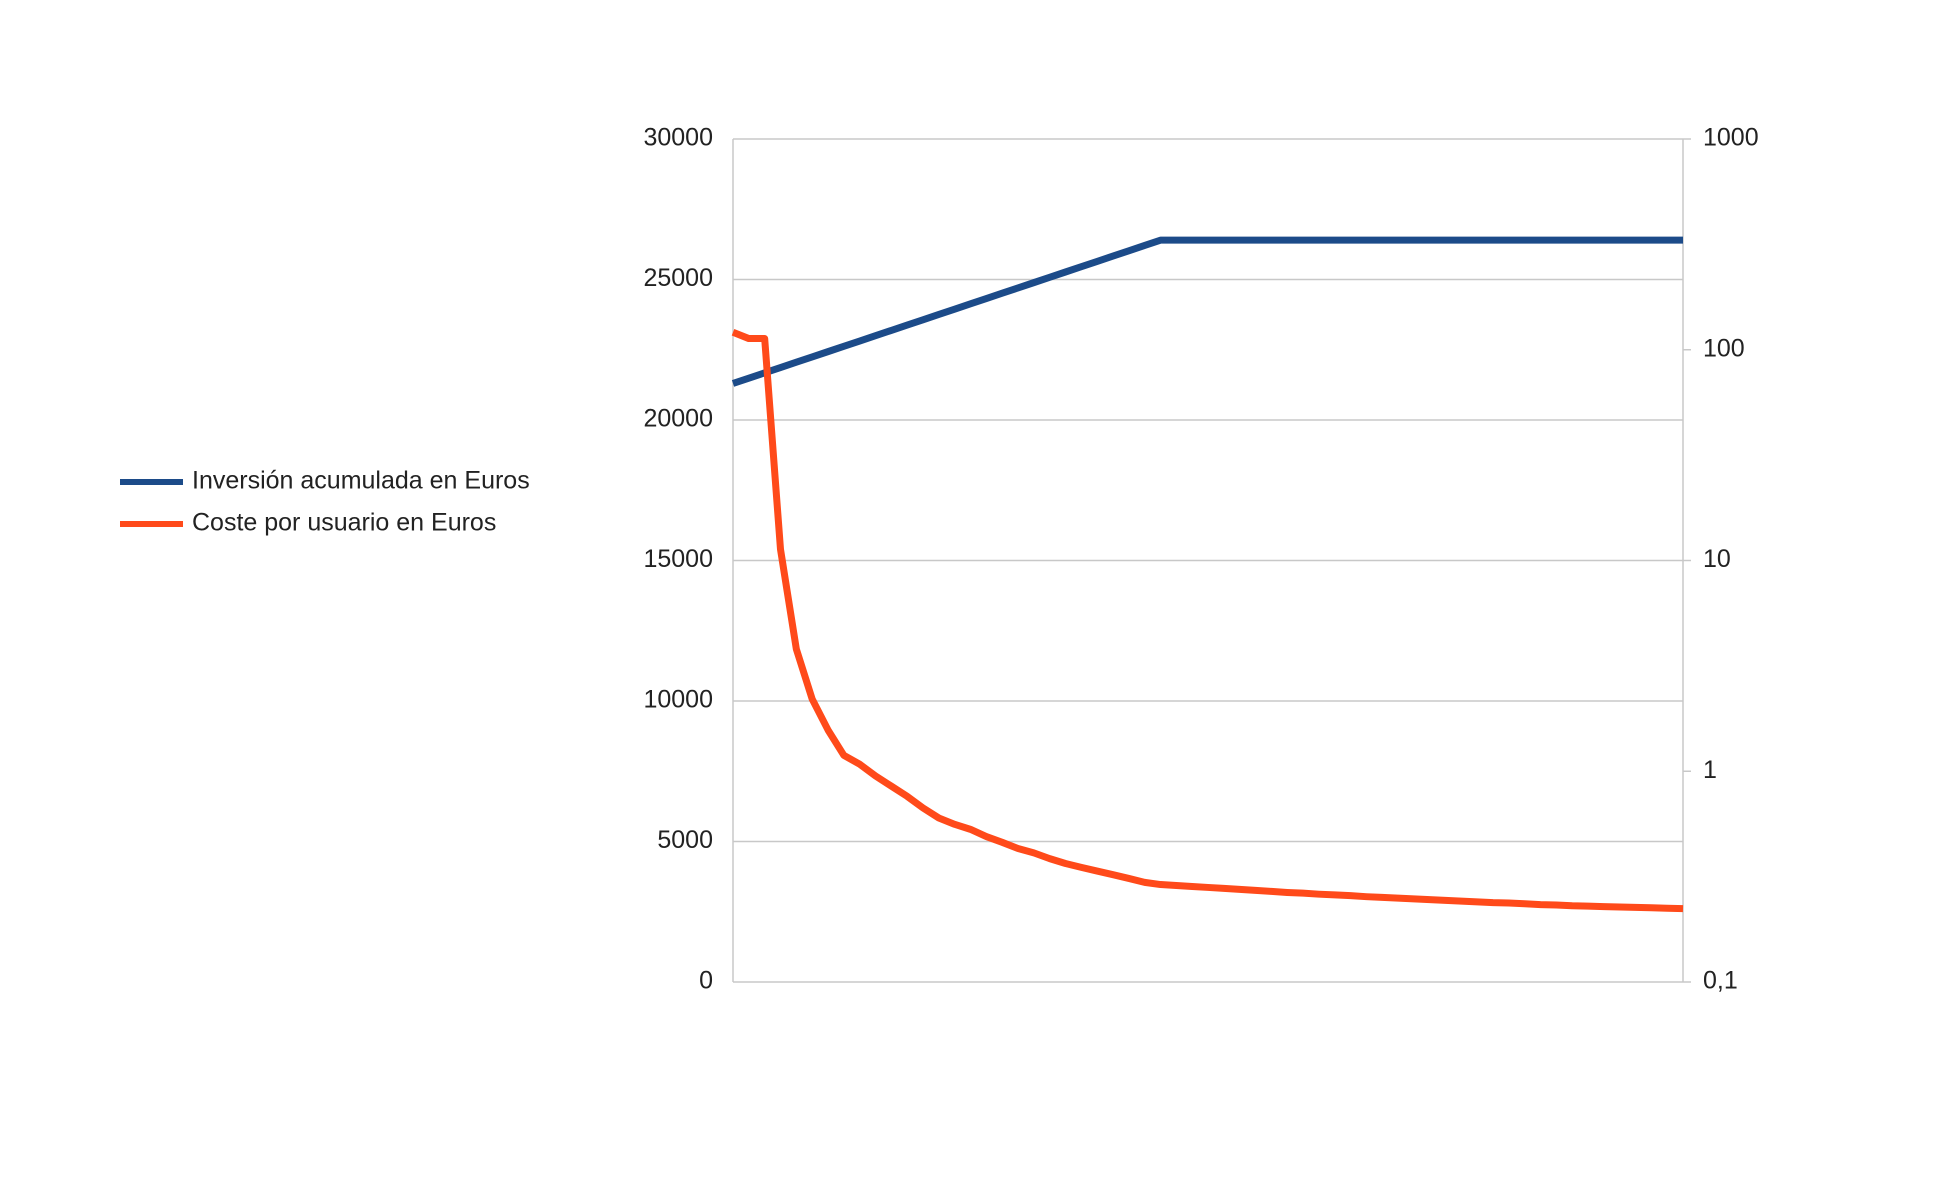 The height and width of the screenshot is (1185, 1947). I want to click on y-tick-label: 25000, so click(678, 278).